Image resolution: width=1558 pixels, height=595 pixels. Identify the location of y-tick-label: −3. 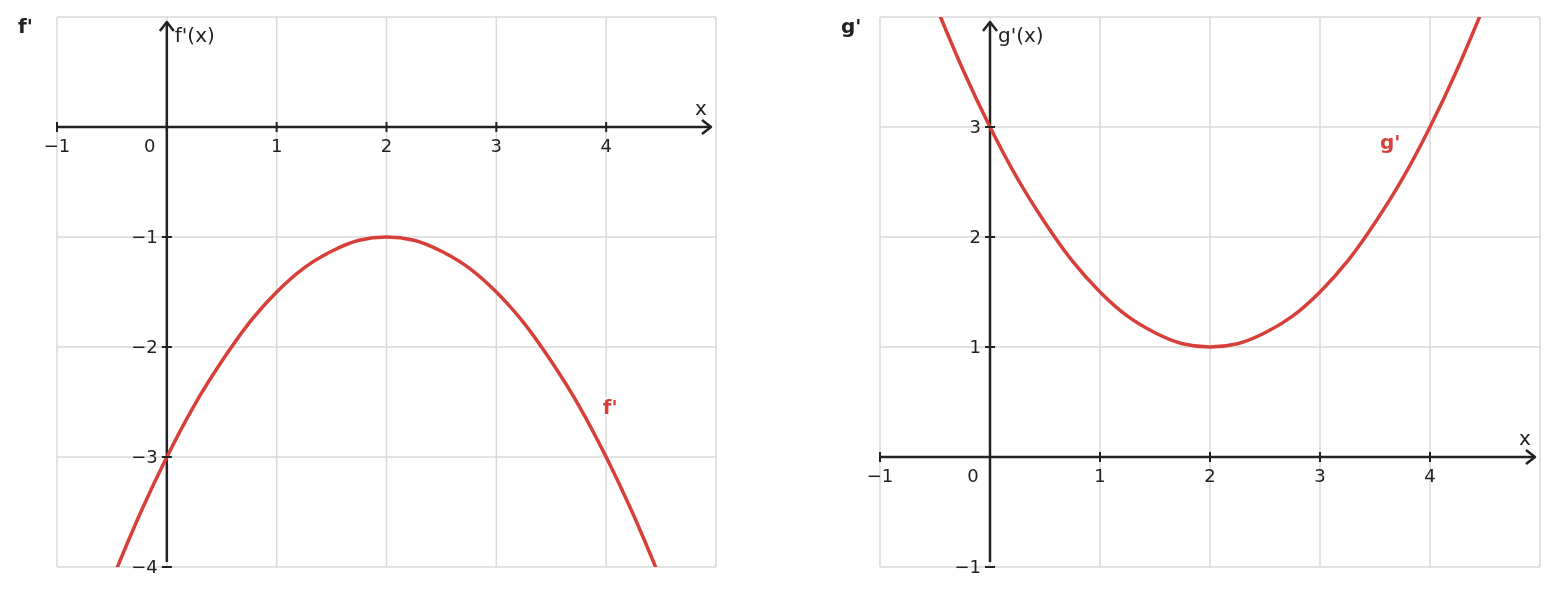
(144, 457).